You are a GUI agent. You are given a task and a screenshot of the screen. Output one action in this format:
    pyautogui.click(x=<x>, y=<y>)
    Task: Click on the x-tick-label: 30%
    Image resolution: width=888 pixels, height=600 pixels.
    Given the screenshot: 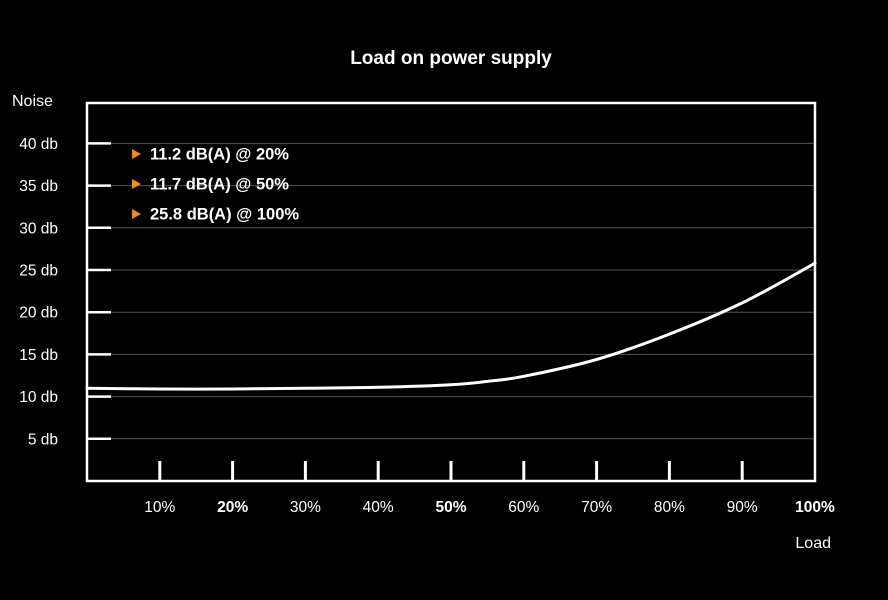 What is the action you would take?
    pyautogui.click(x=305, y=507)
    